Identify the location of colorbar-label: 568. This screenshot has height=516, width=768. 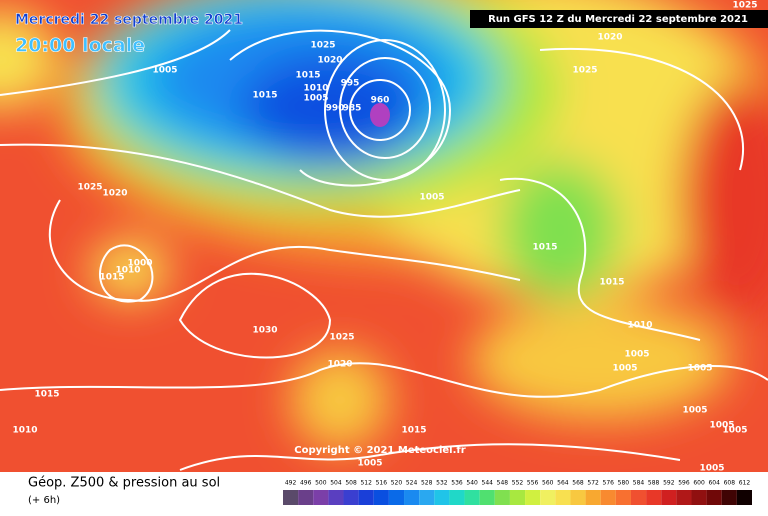
(578, 483).